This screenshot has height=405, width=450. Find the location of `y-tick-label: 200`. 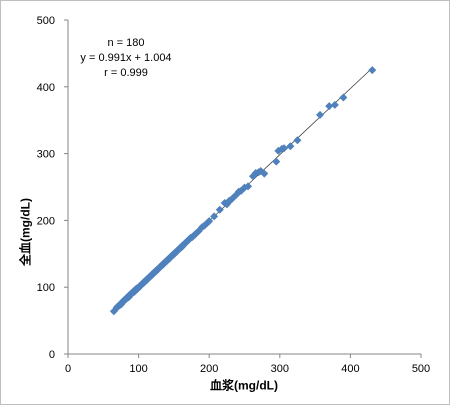

y-tick-label: 200 is located at coordinates (46, 221).